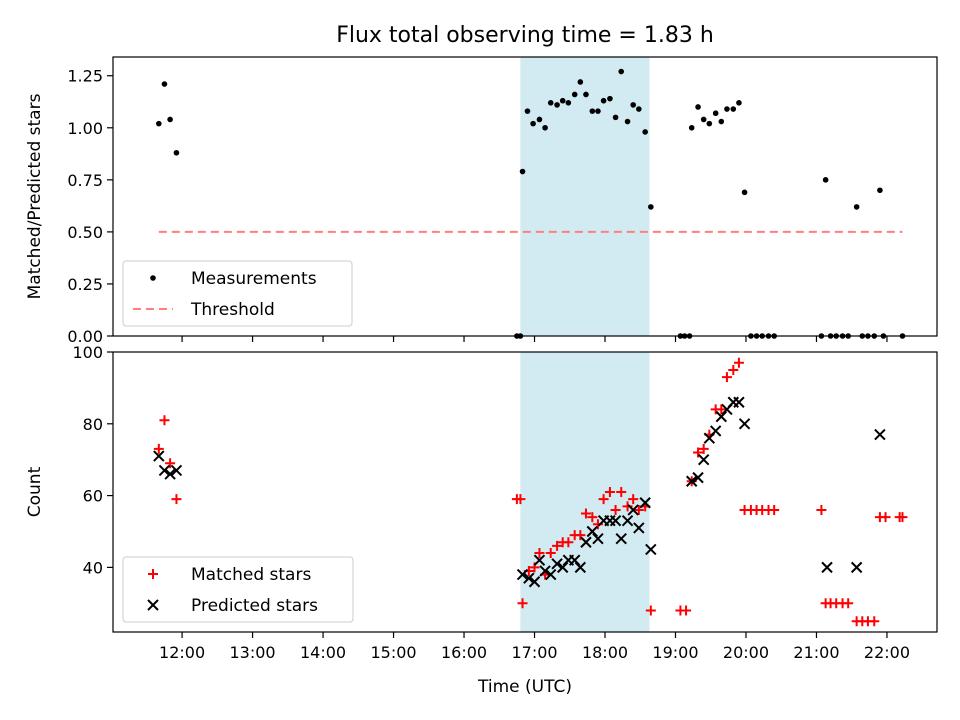 This screenshot has height=720, width=960. Describe the element at coordinates (232, 310) in the screenshot. I see `legend-label: Threshold` at that location.